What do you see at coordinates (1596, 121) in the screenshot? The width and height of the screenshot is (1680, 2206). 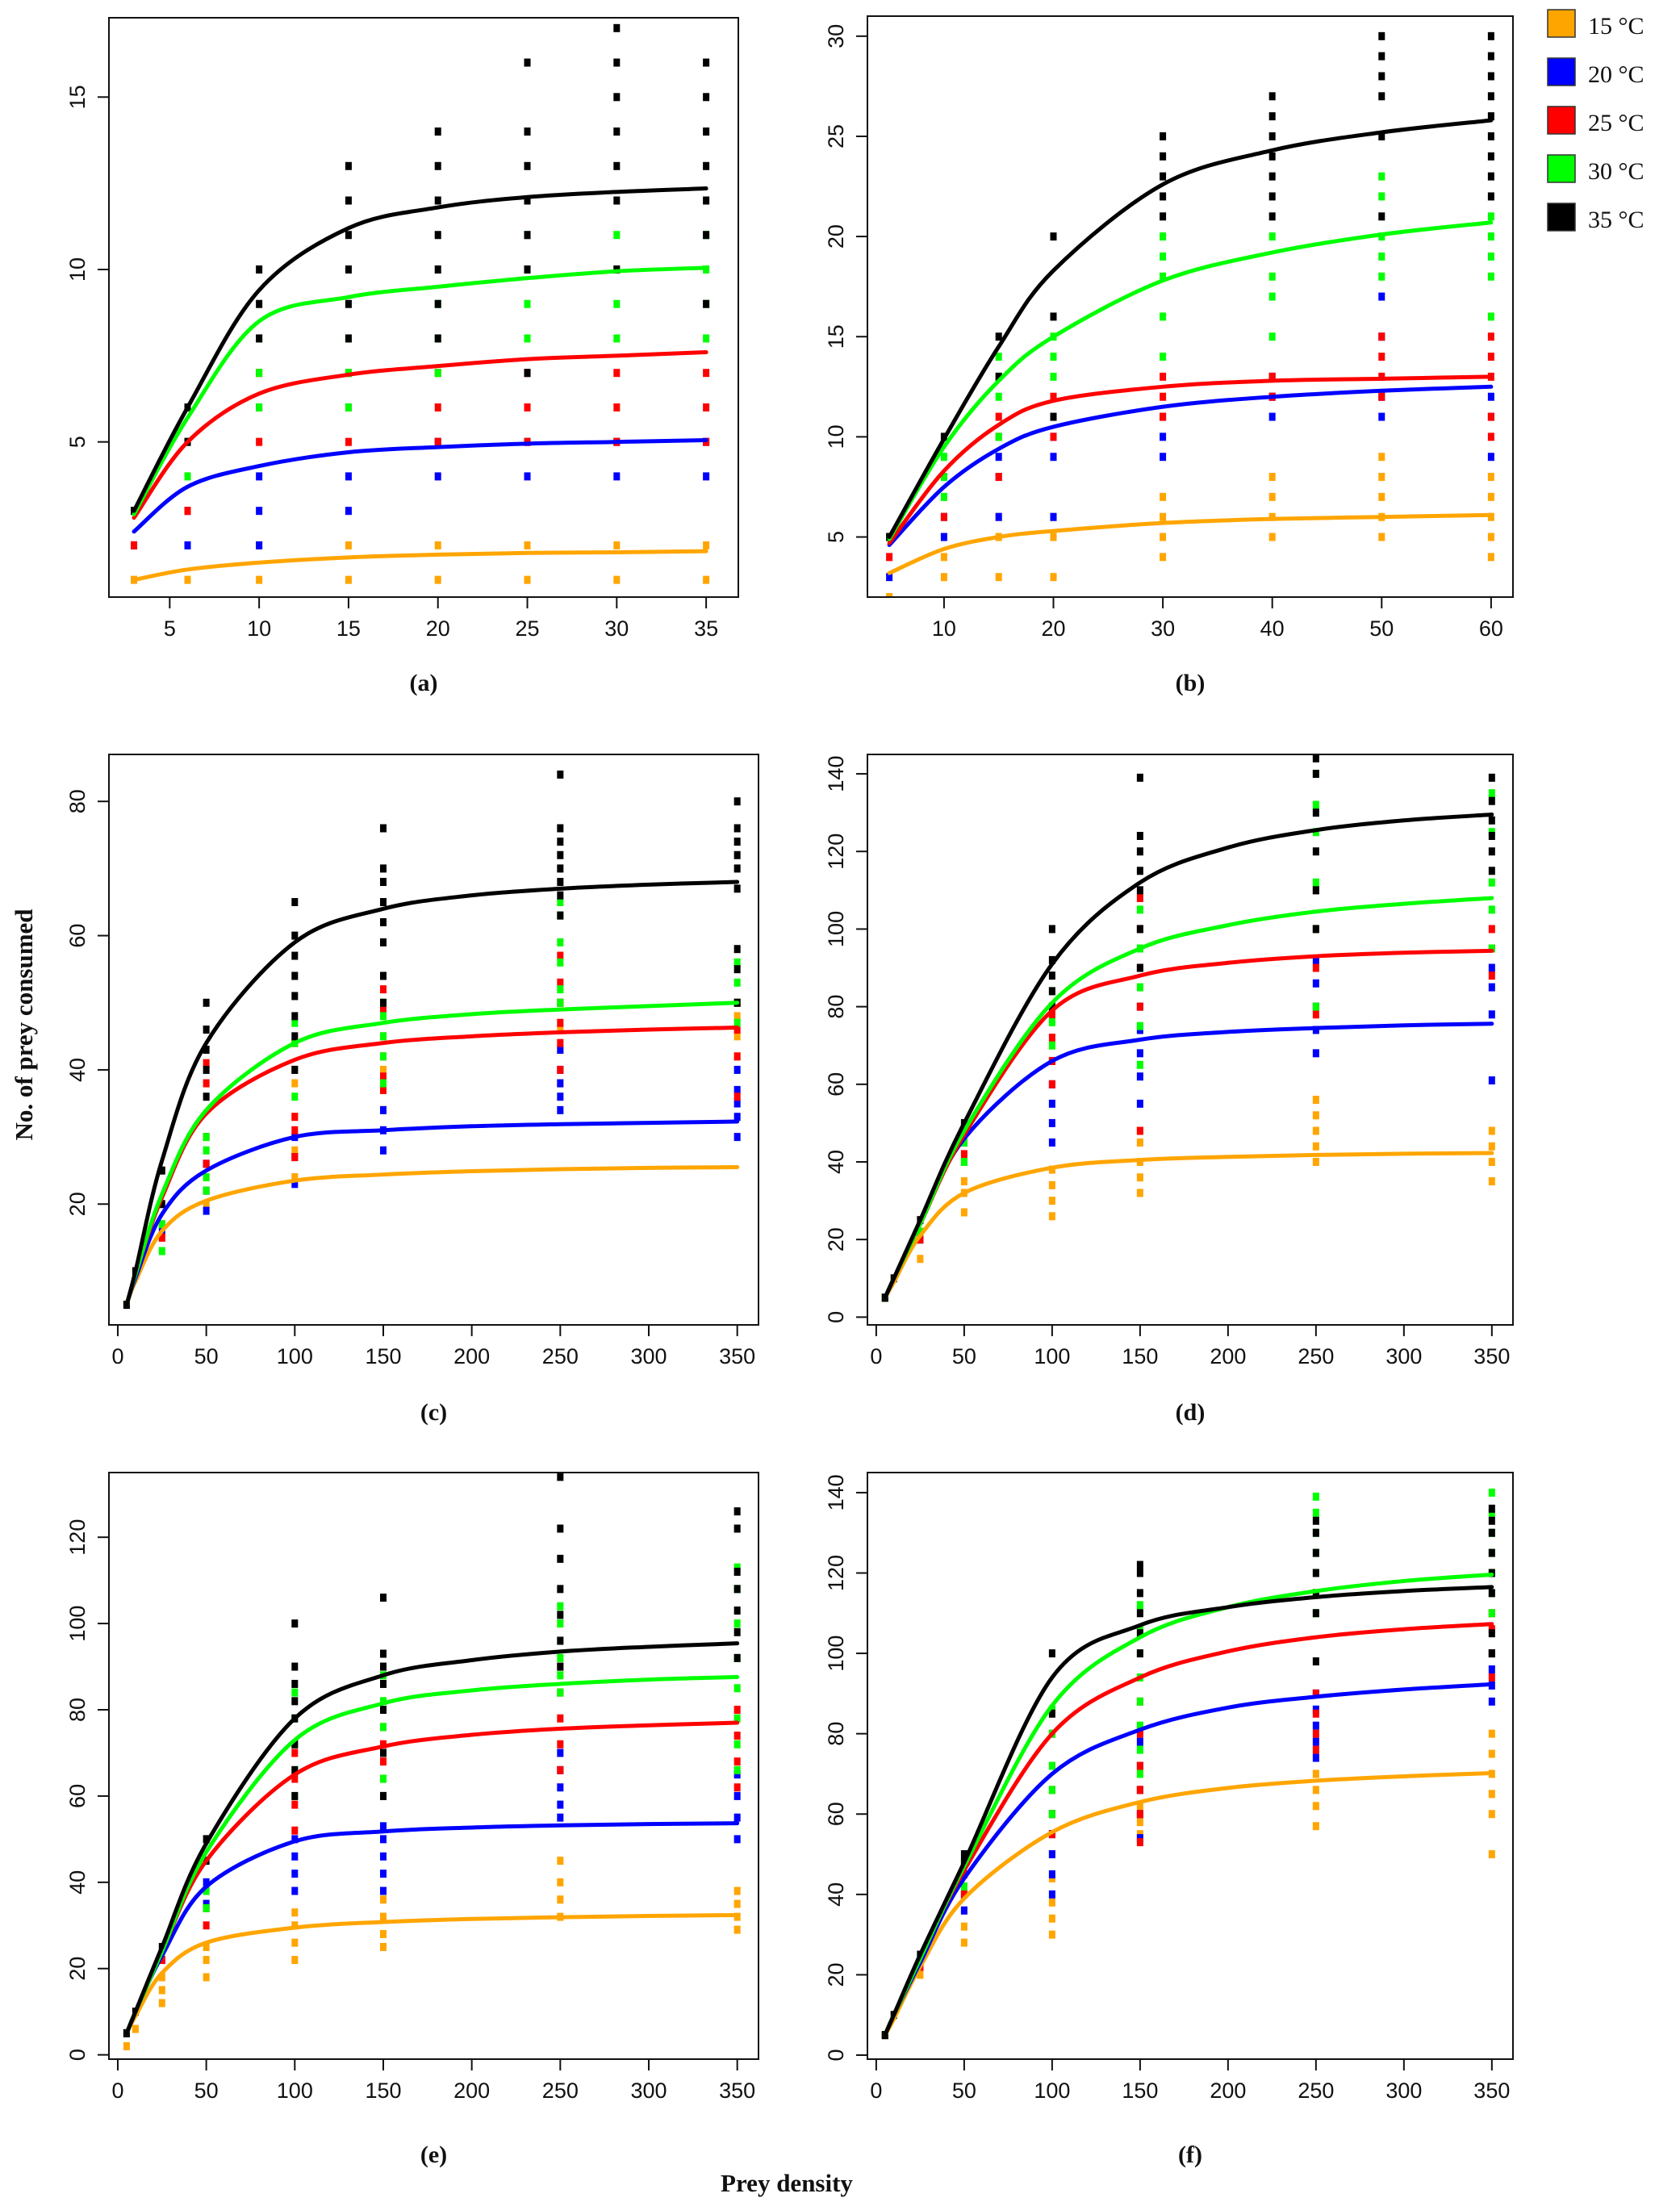 I see `legend: 15 °C 20 °C 25 °C 30 °C 35 °C` at bounding box center [1596, 121].